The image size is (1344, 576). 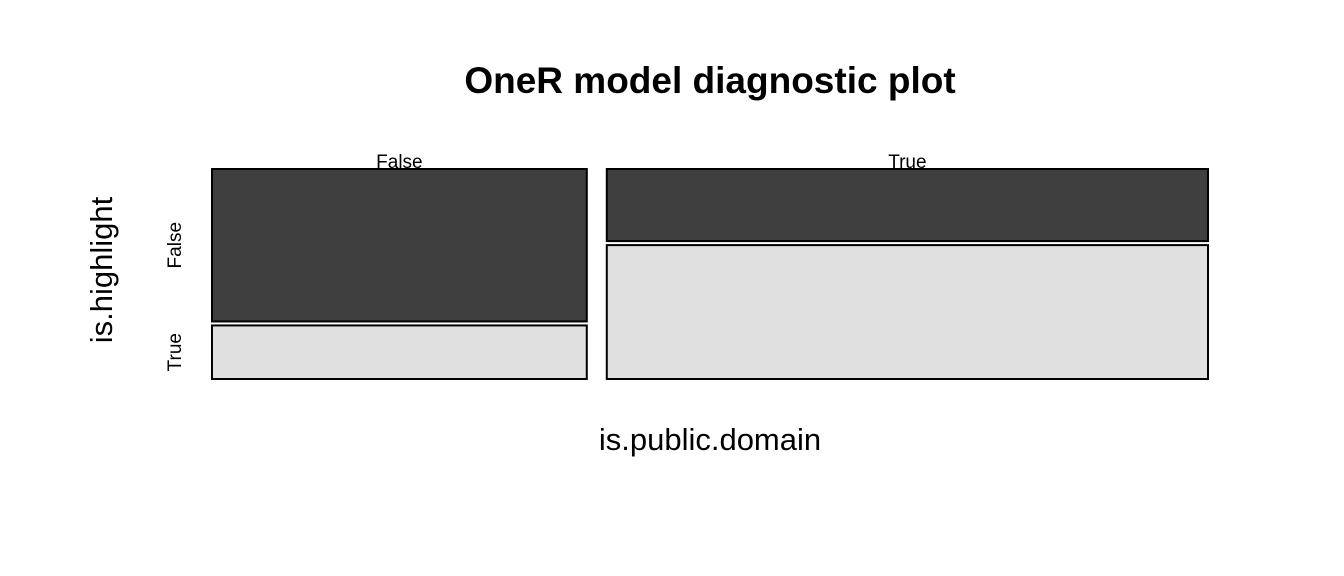 I want to click on y-category-label-true: True, so click(x=175, y=352).